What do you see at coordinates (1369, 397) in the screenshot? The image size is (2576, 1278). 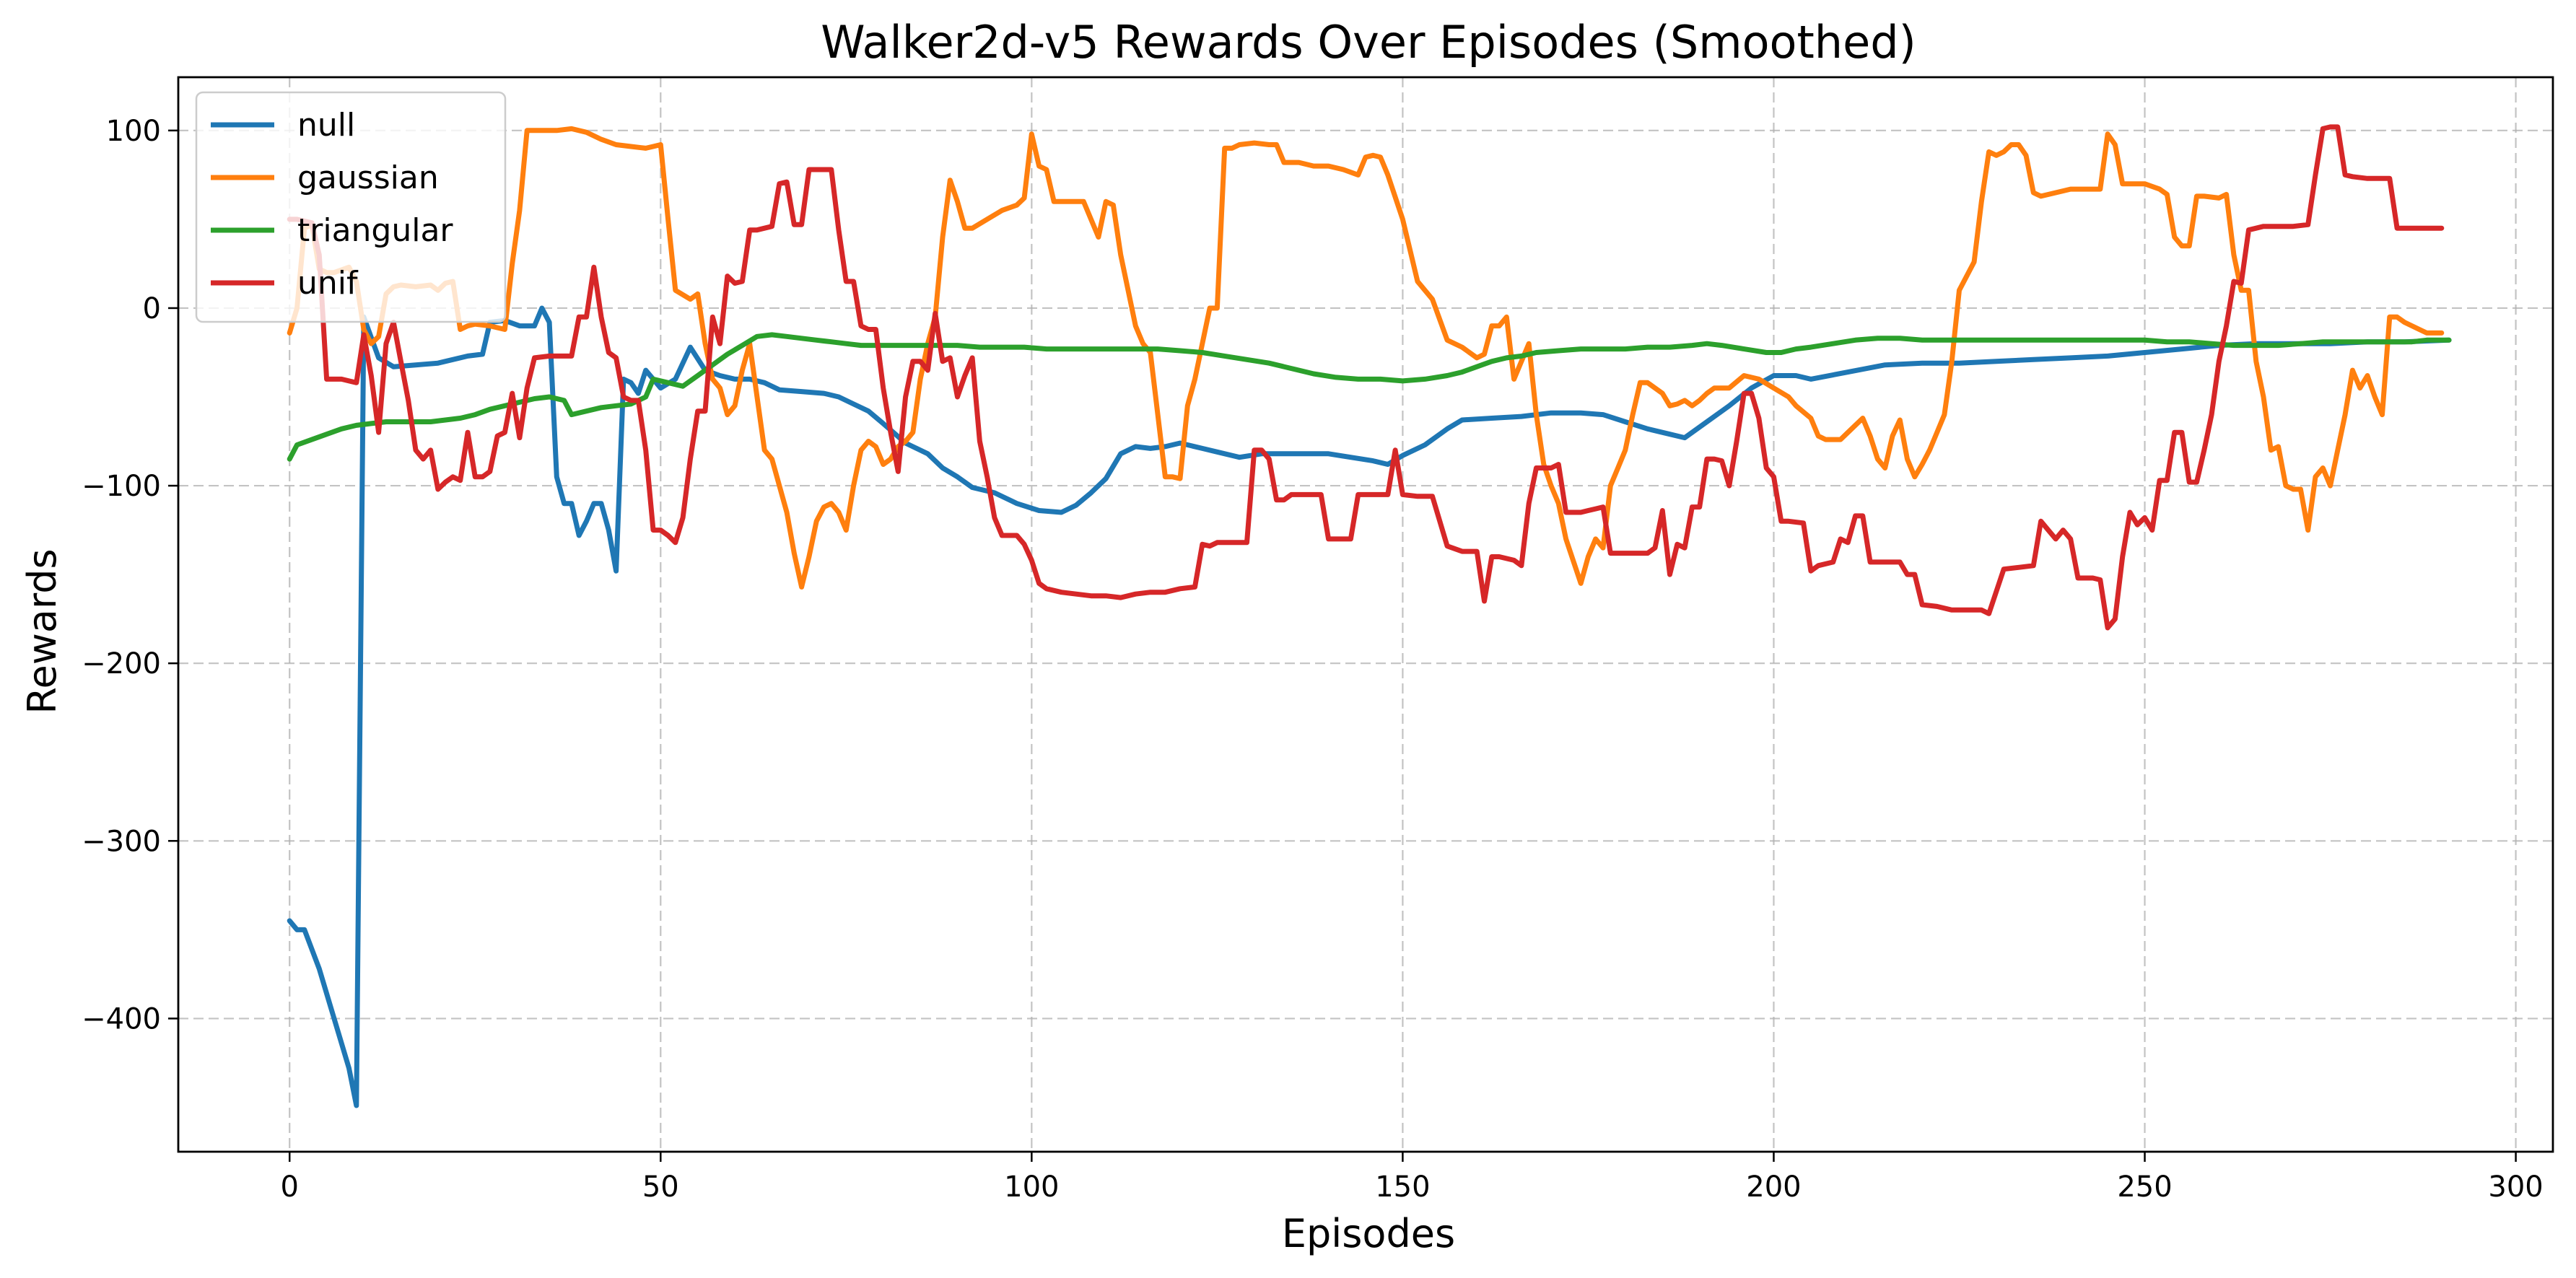 I see `series-line-triangular` at bounding box center [1369, 397].